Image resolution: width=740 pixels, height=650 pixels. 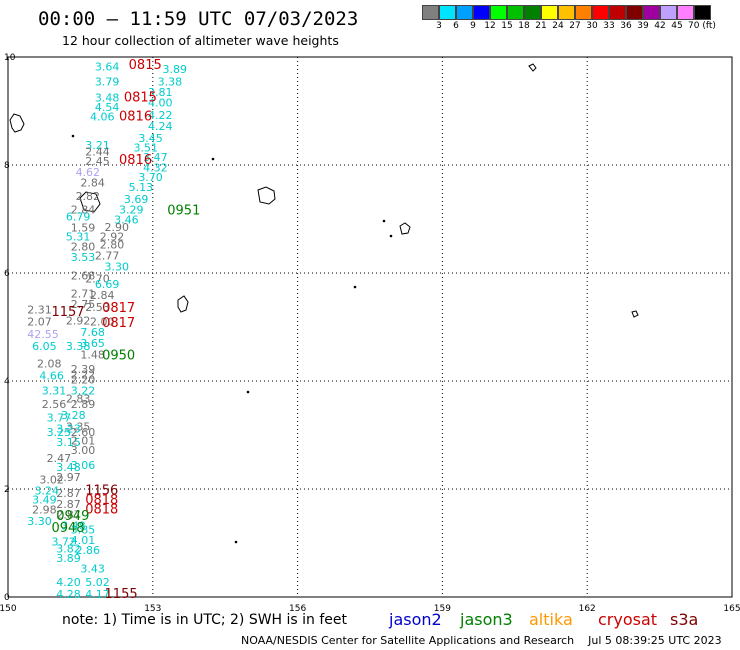 I want to click on swh-value: 2.45, so click(x=97, y=161).